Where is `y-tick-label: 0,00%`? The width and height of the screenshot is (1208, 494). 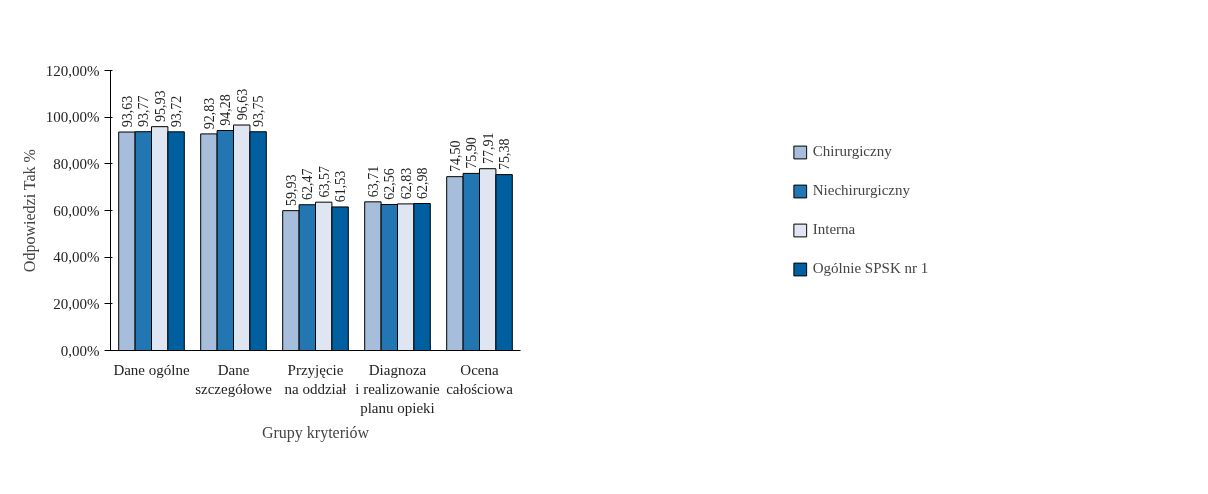 y-tick-label: 0,00% is located at coordinates (80, 350).